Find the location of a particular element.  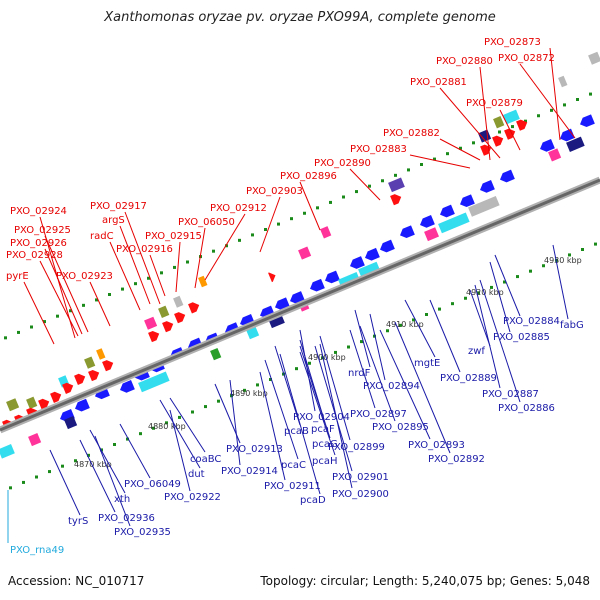

gene-label: PXO_02882 is located at coordinates (411, 133).